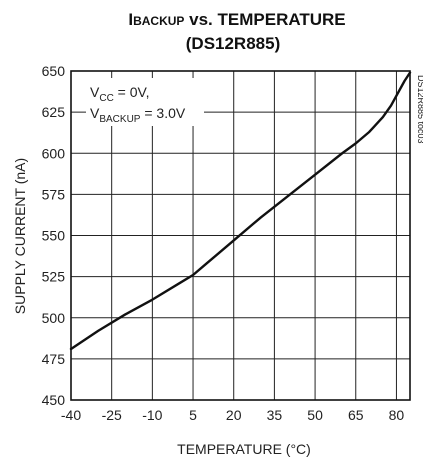 The height and width of the screenshot is (462, 423). I want to click on annotation-vcc-rest: = 0V,, so click(132, 92).